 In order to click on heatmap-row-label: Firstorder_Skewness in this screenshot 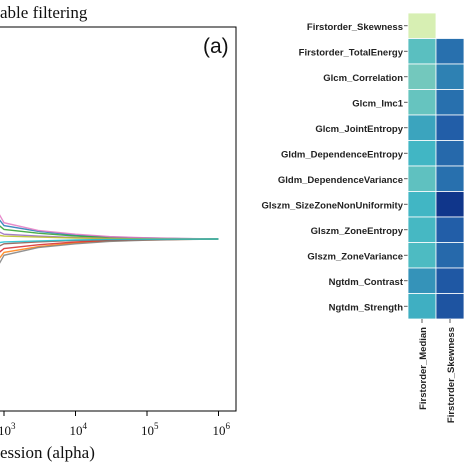, I will do `click(355, 27)`.